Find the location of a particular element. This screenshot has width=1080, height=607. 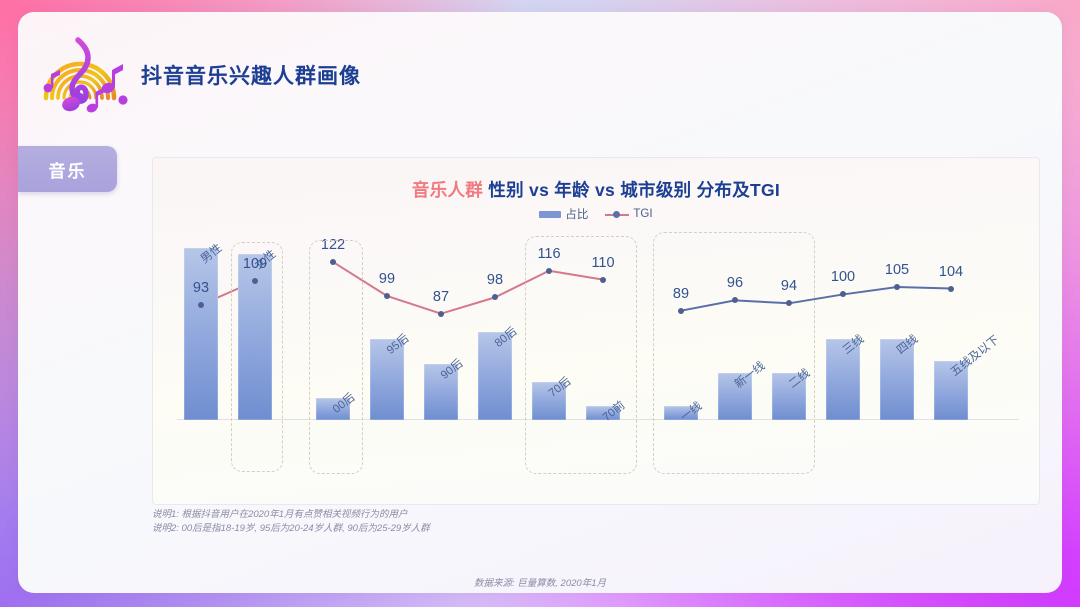

tgi-value-label: 109 is located at coordinates (255, 264).